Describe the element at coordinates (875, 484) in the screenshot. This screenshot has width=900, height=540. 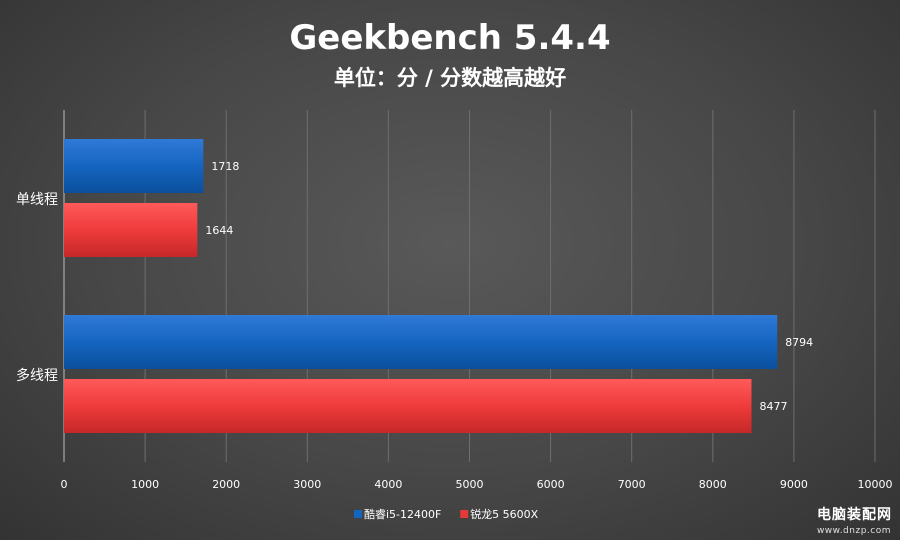
I see `x-tick-label: 10000` at that location.